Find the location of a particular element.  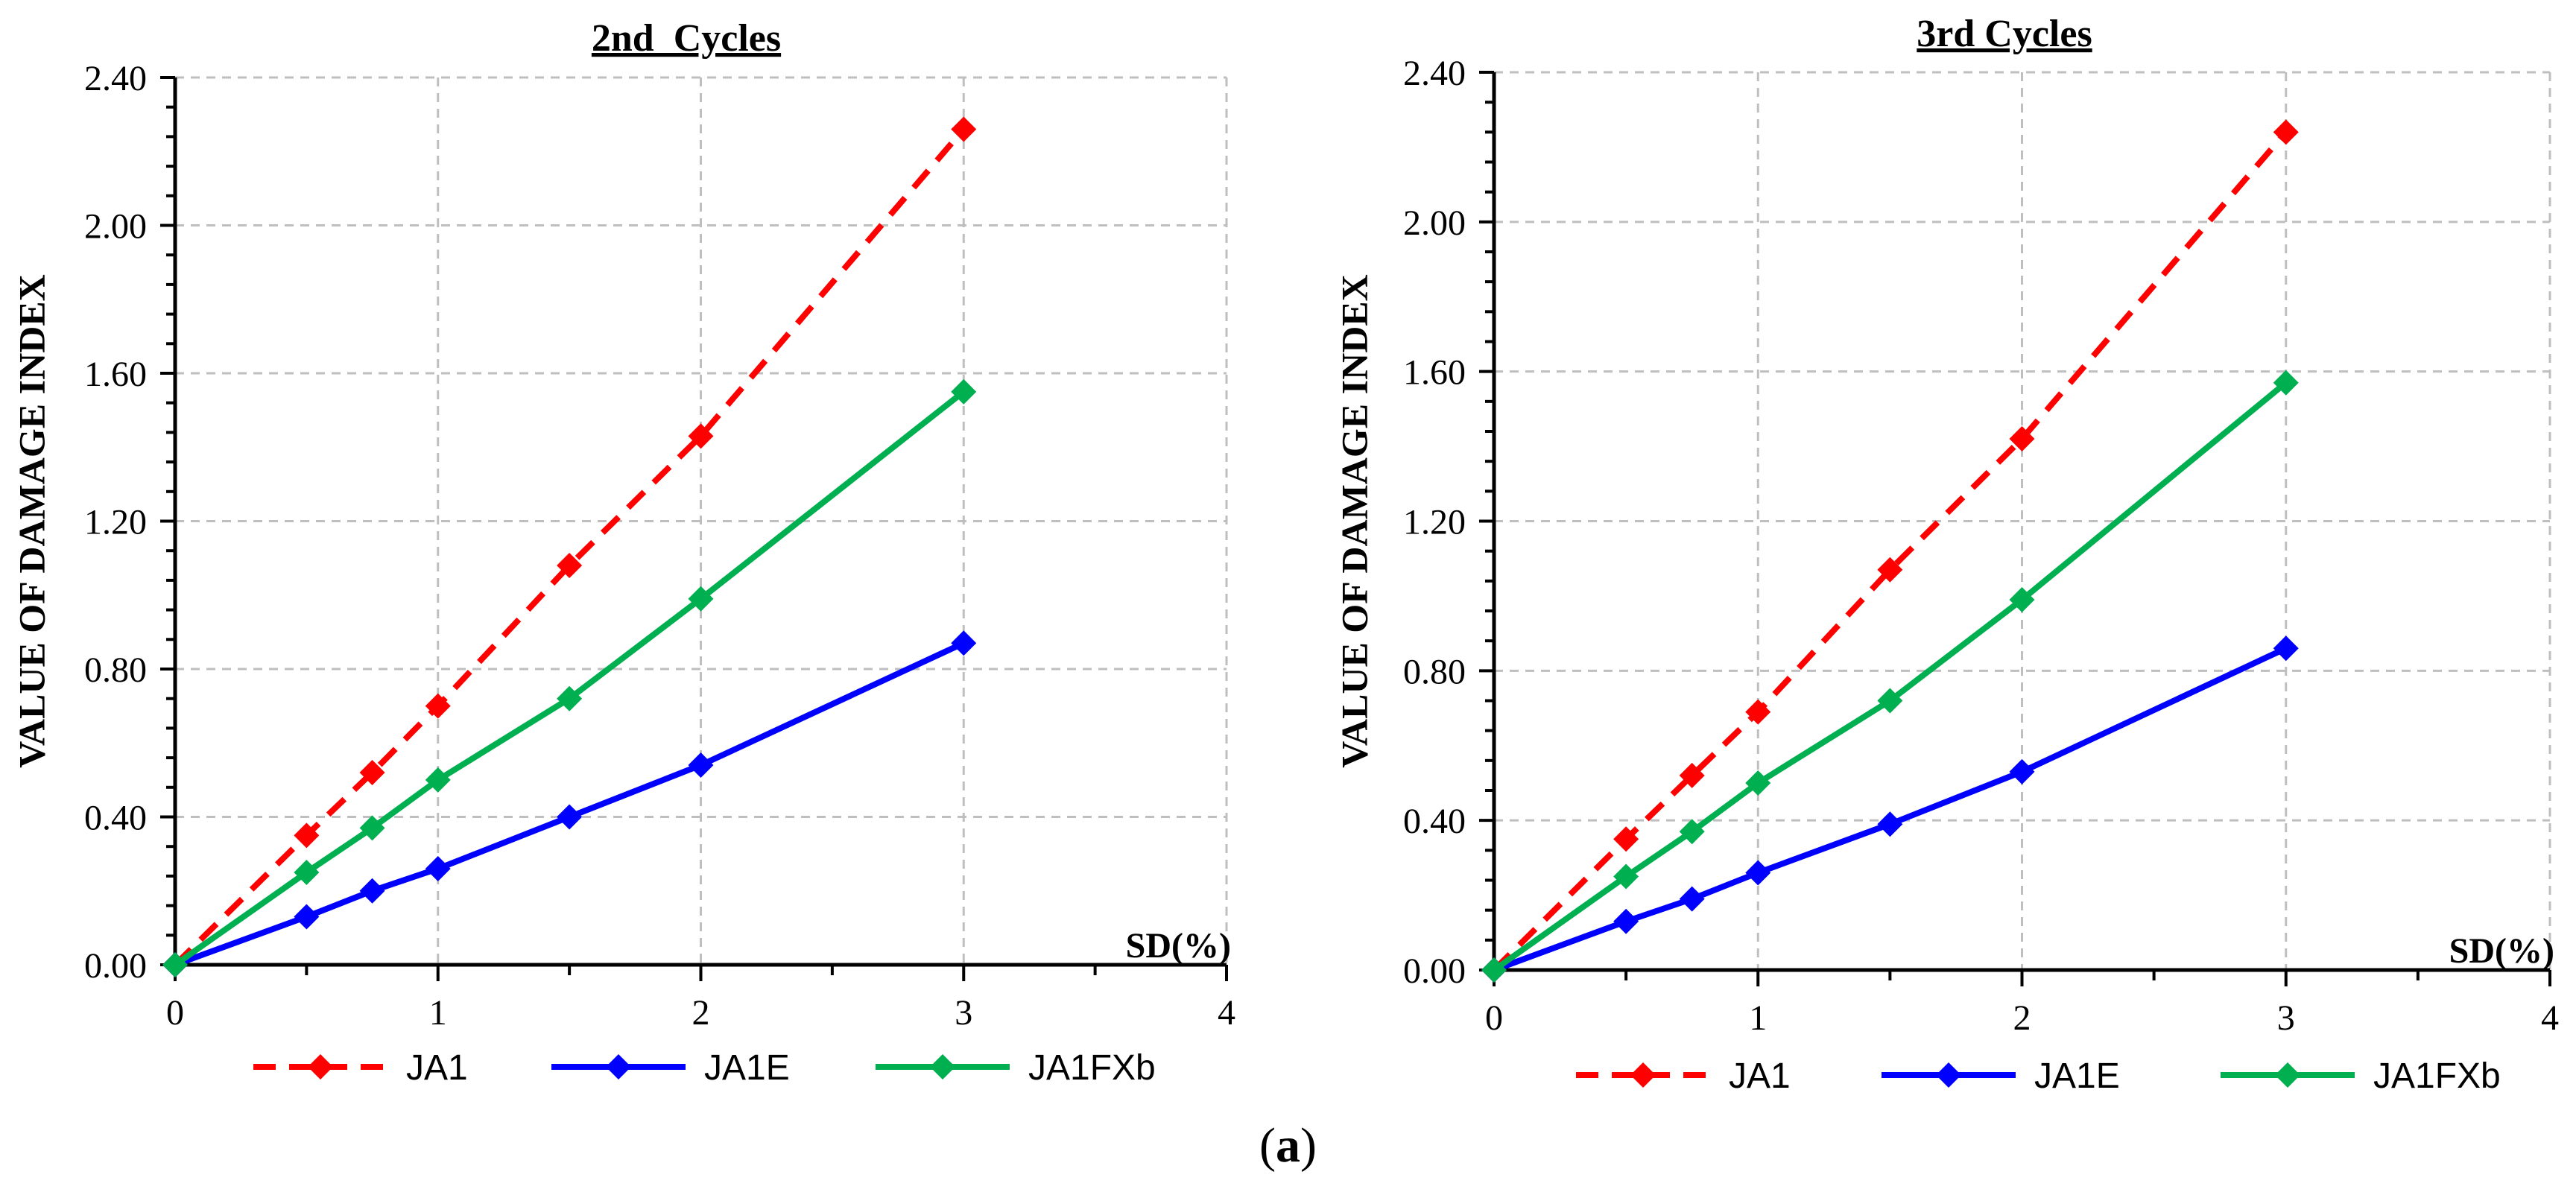

series-line is located at coordinates (569, 678).